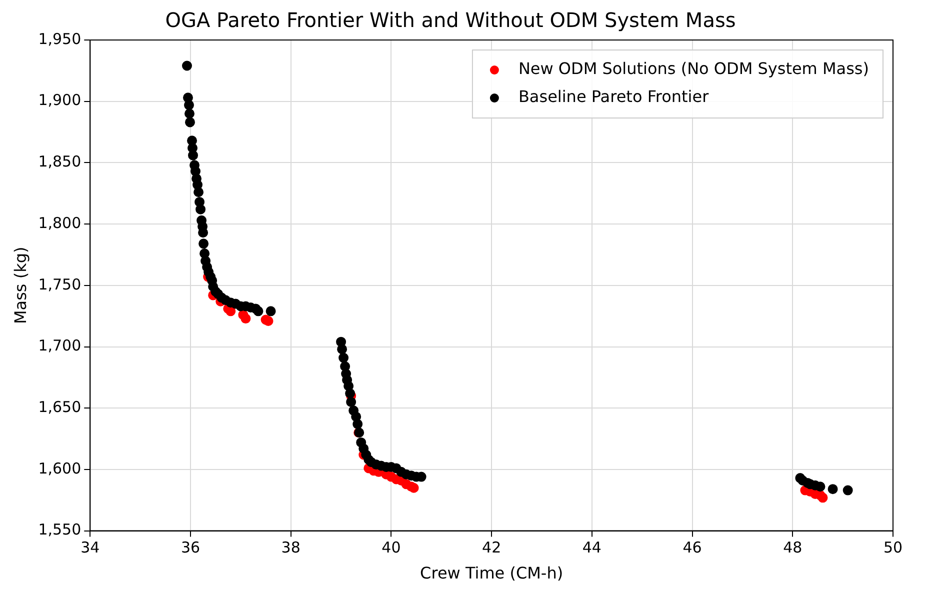 The width and height of the screenshot is (925, 600). Describe the element at coordinates (492, 573) in the screenshot. I see `x-axis-title: Crew Time (CM-h)` at that location.